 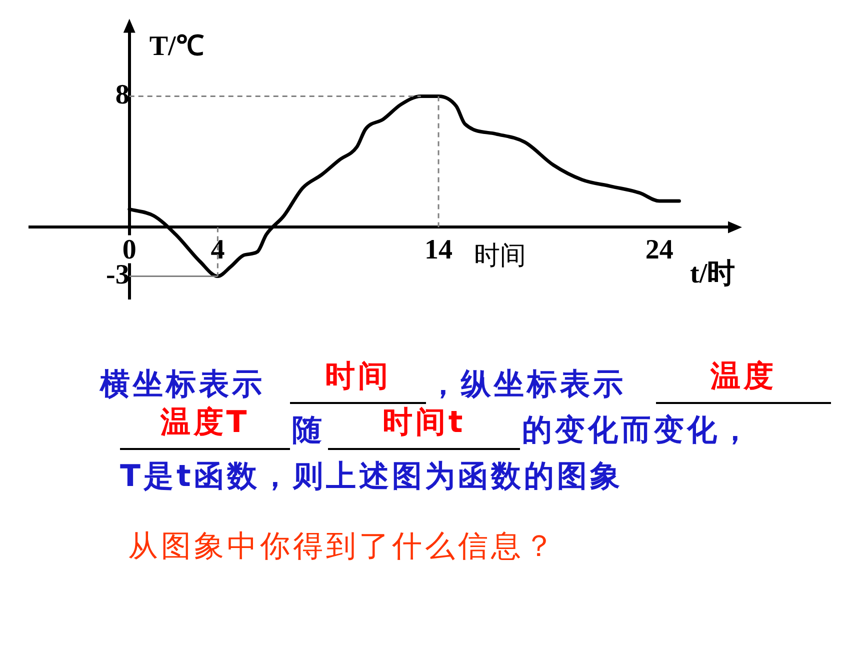 What do you see at coordinates (122, 95) in the screenshot?
I see `y-tick-label: 8` at bounding box center [122, 95].